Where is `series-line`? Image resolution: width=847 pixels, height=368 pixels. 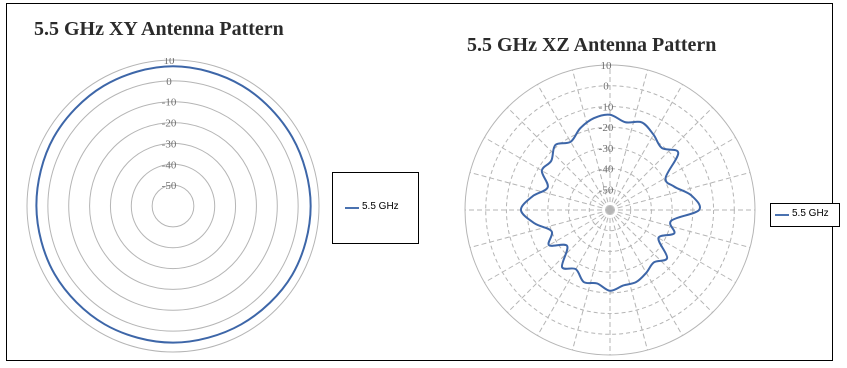
series-line is located at coordinates (610, 202).